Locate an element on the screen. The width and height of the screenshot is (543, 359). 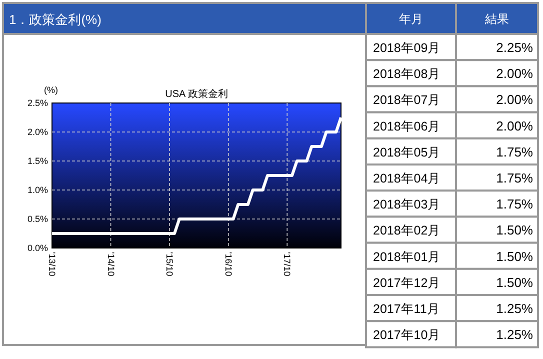
y-tick-label: 2.5% is located at coordinates (37, 103).